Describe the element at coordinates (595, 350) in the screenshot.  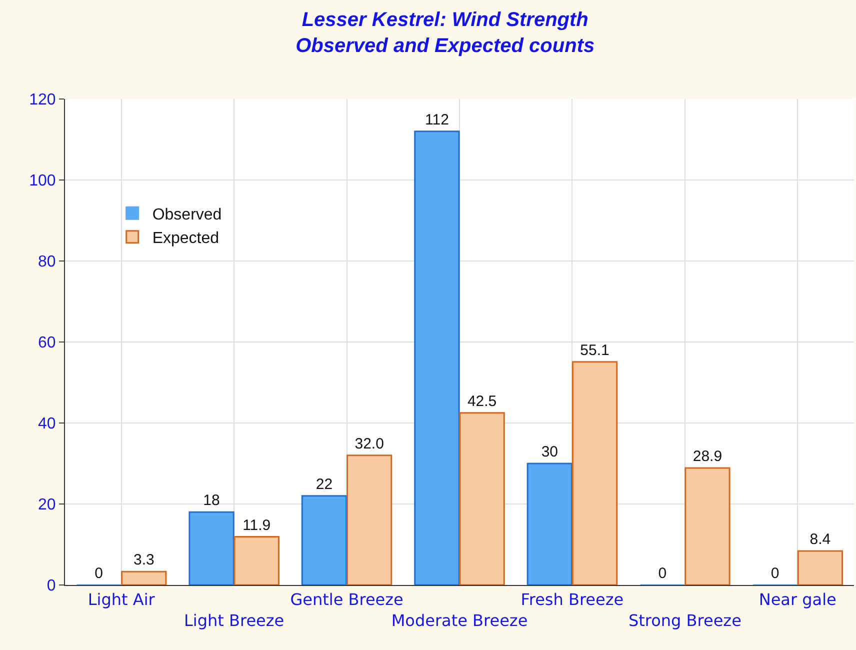
I see `data-label: 55.1` at that location.